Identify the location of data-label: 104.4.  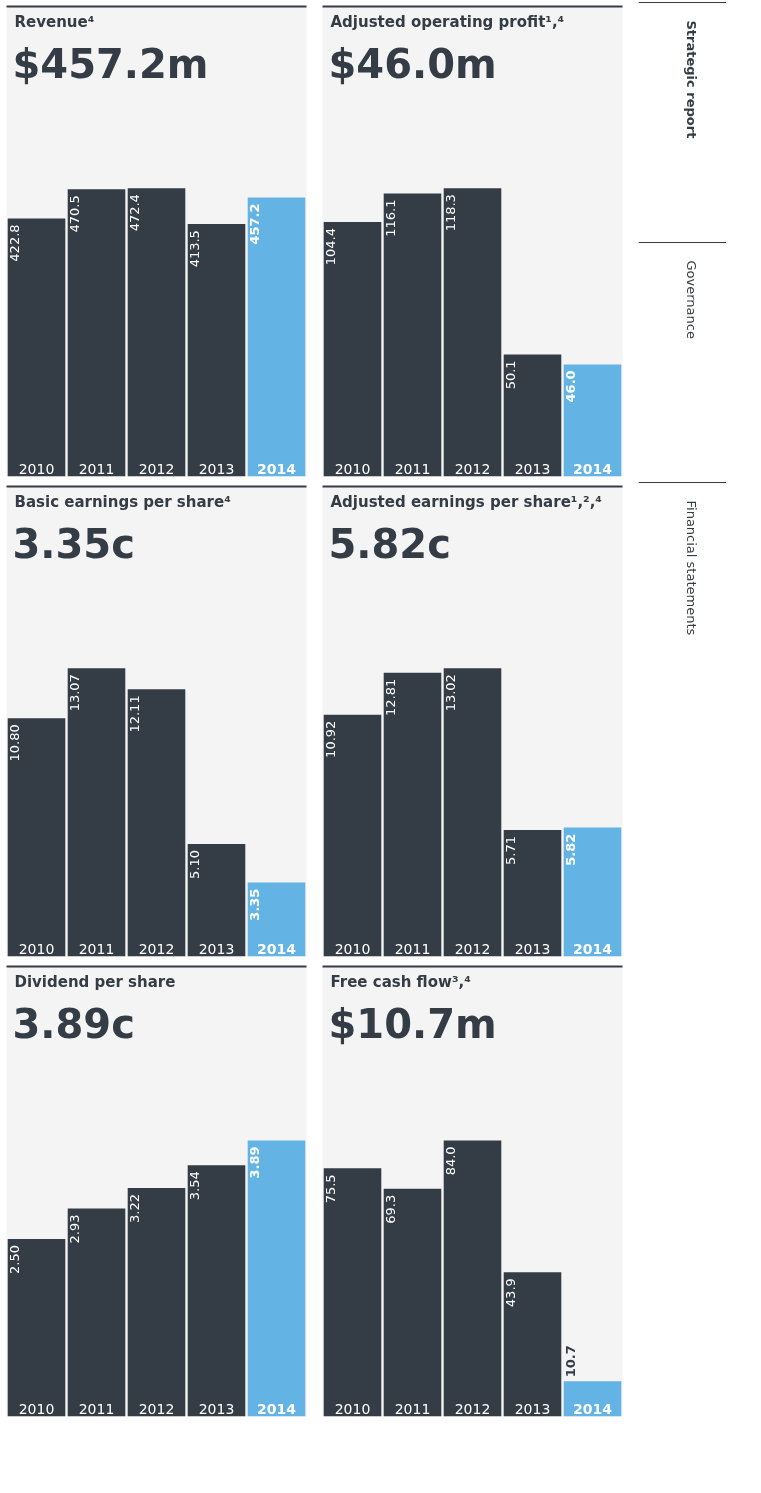
(331, 247).